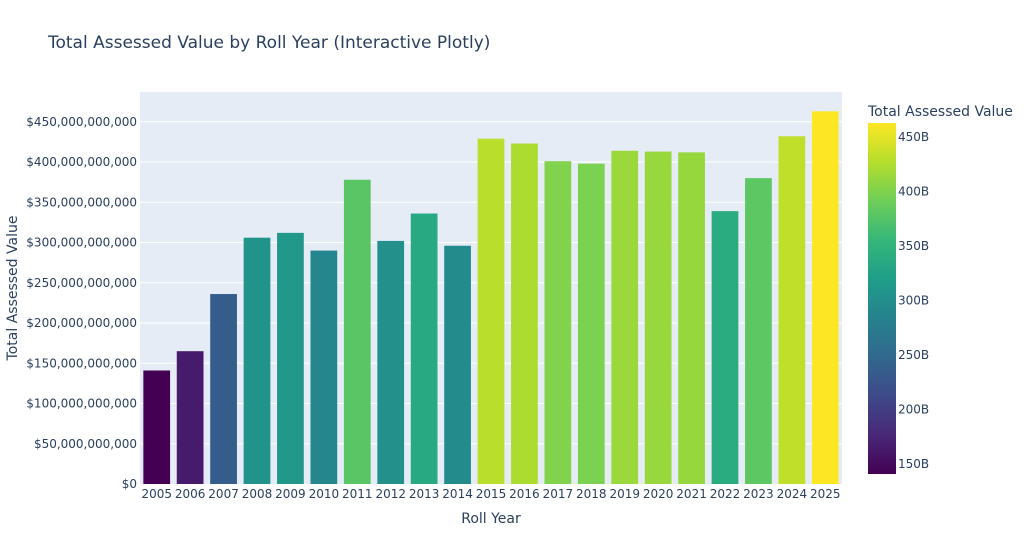 This screenshot has height=559, width=1024. I want to click on bar-2015, so click(491, 311).